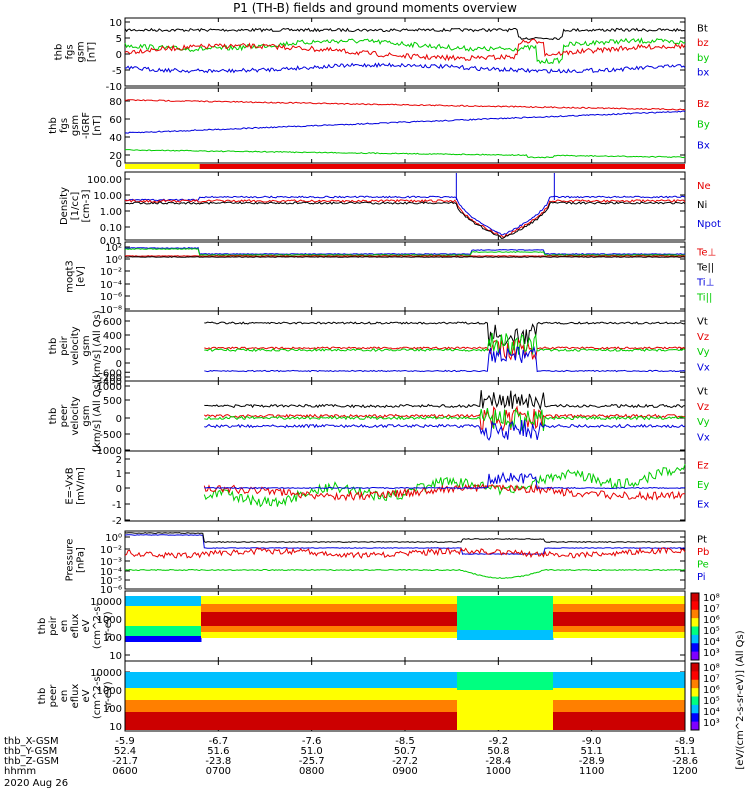  Describe the element at coordinates (111, 562) in the screenshot. I see `panel-pressure-tick-label: 10⁻³` at that location.